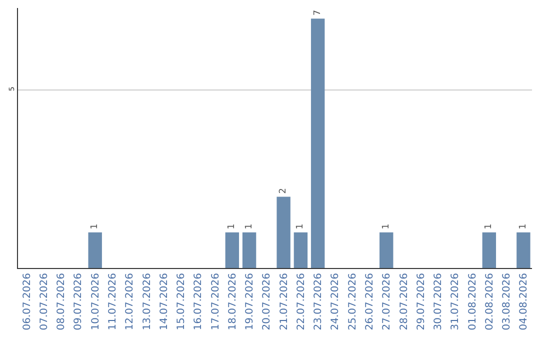 This screenshot has width=540, height=340. Describe the element at coordinates (438, 301) in the screenshot. I see `x-tick-label: 30.07.2026` at that location.